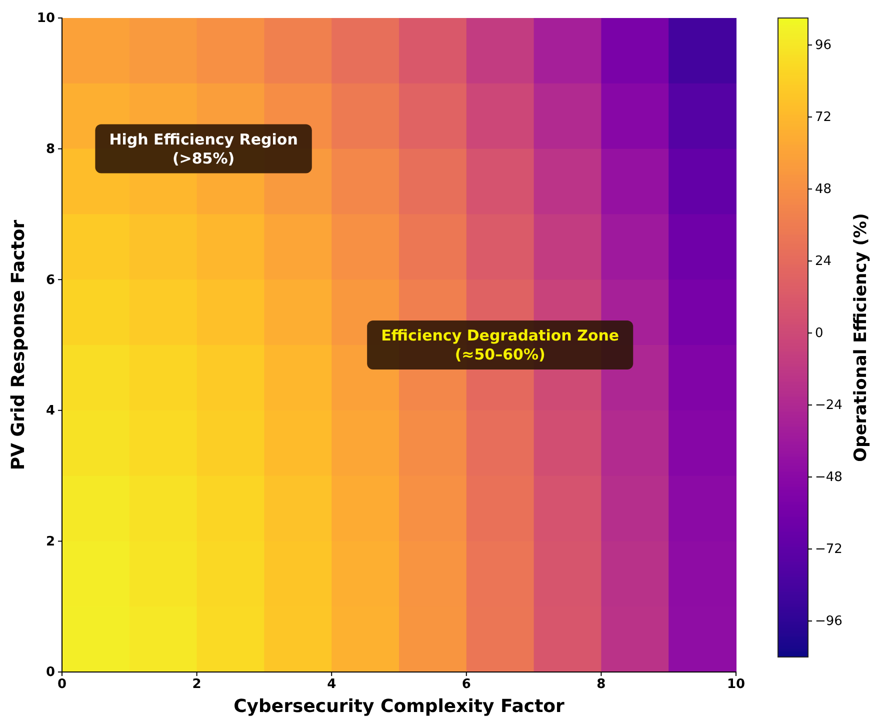 This screenshot has height=717, width=872. Describe the element at coordinates (500, 345) in the screenshot. I see `annotation: Efficiency Degradation Zone (≈50–60%)` at that location.